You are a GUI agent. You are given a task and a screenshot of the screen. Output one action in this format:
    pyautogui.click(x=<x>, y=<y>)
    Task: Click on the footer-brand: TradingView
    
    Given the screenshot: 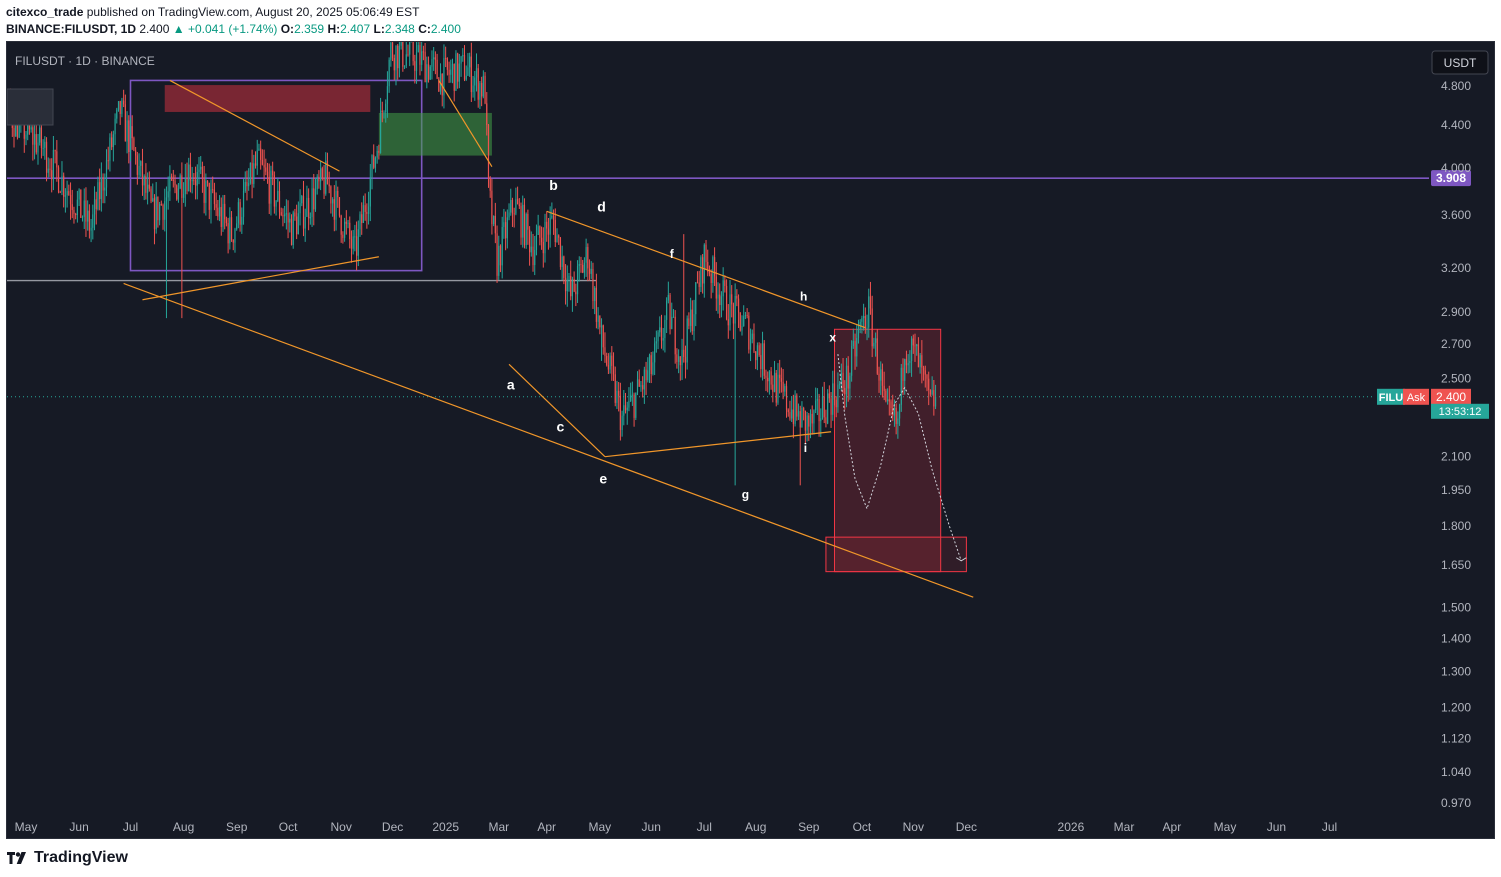 What is the action you would take?
    pyautogui.click(x=67, y=858)
    